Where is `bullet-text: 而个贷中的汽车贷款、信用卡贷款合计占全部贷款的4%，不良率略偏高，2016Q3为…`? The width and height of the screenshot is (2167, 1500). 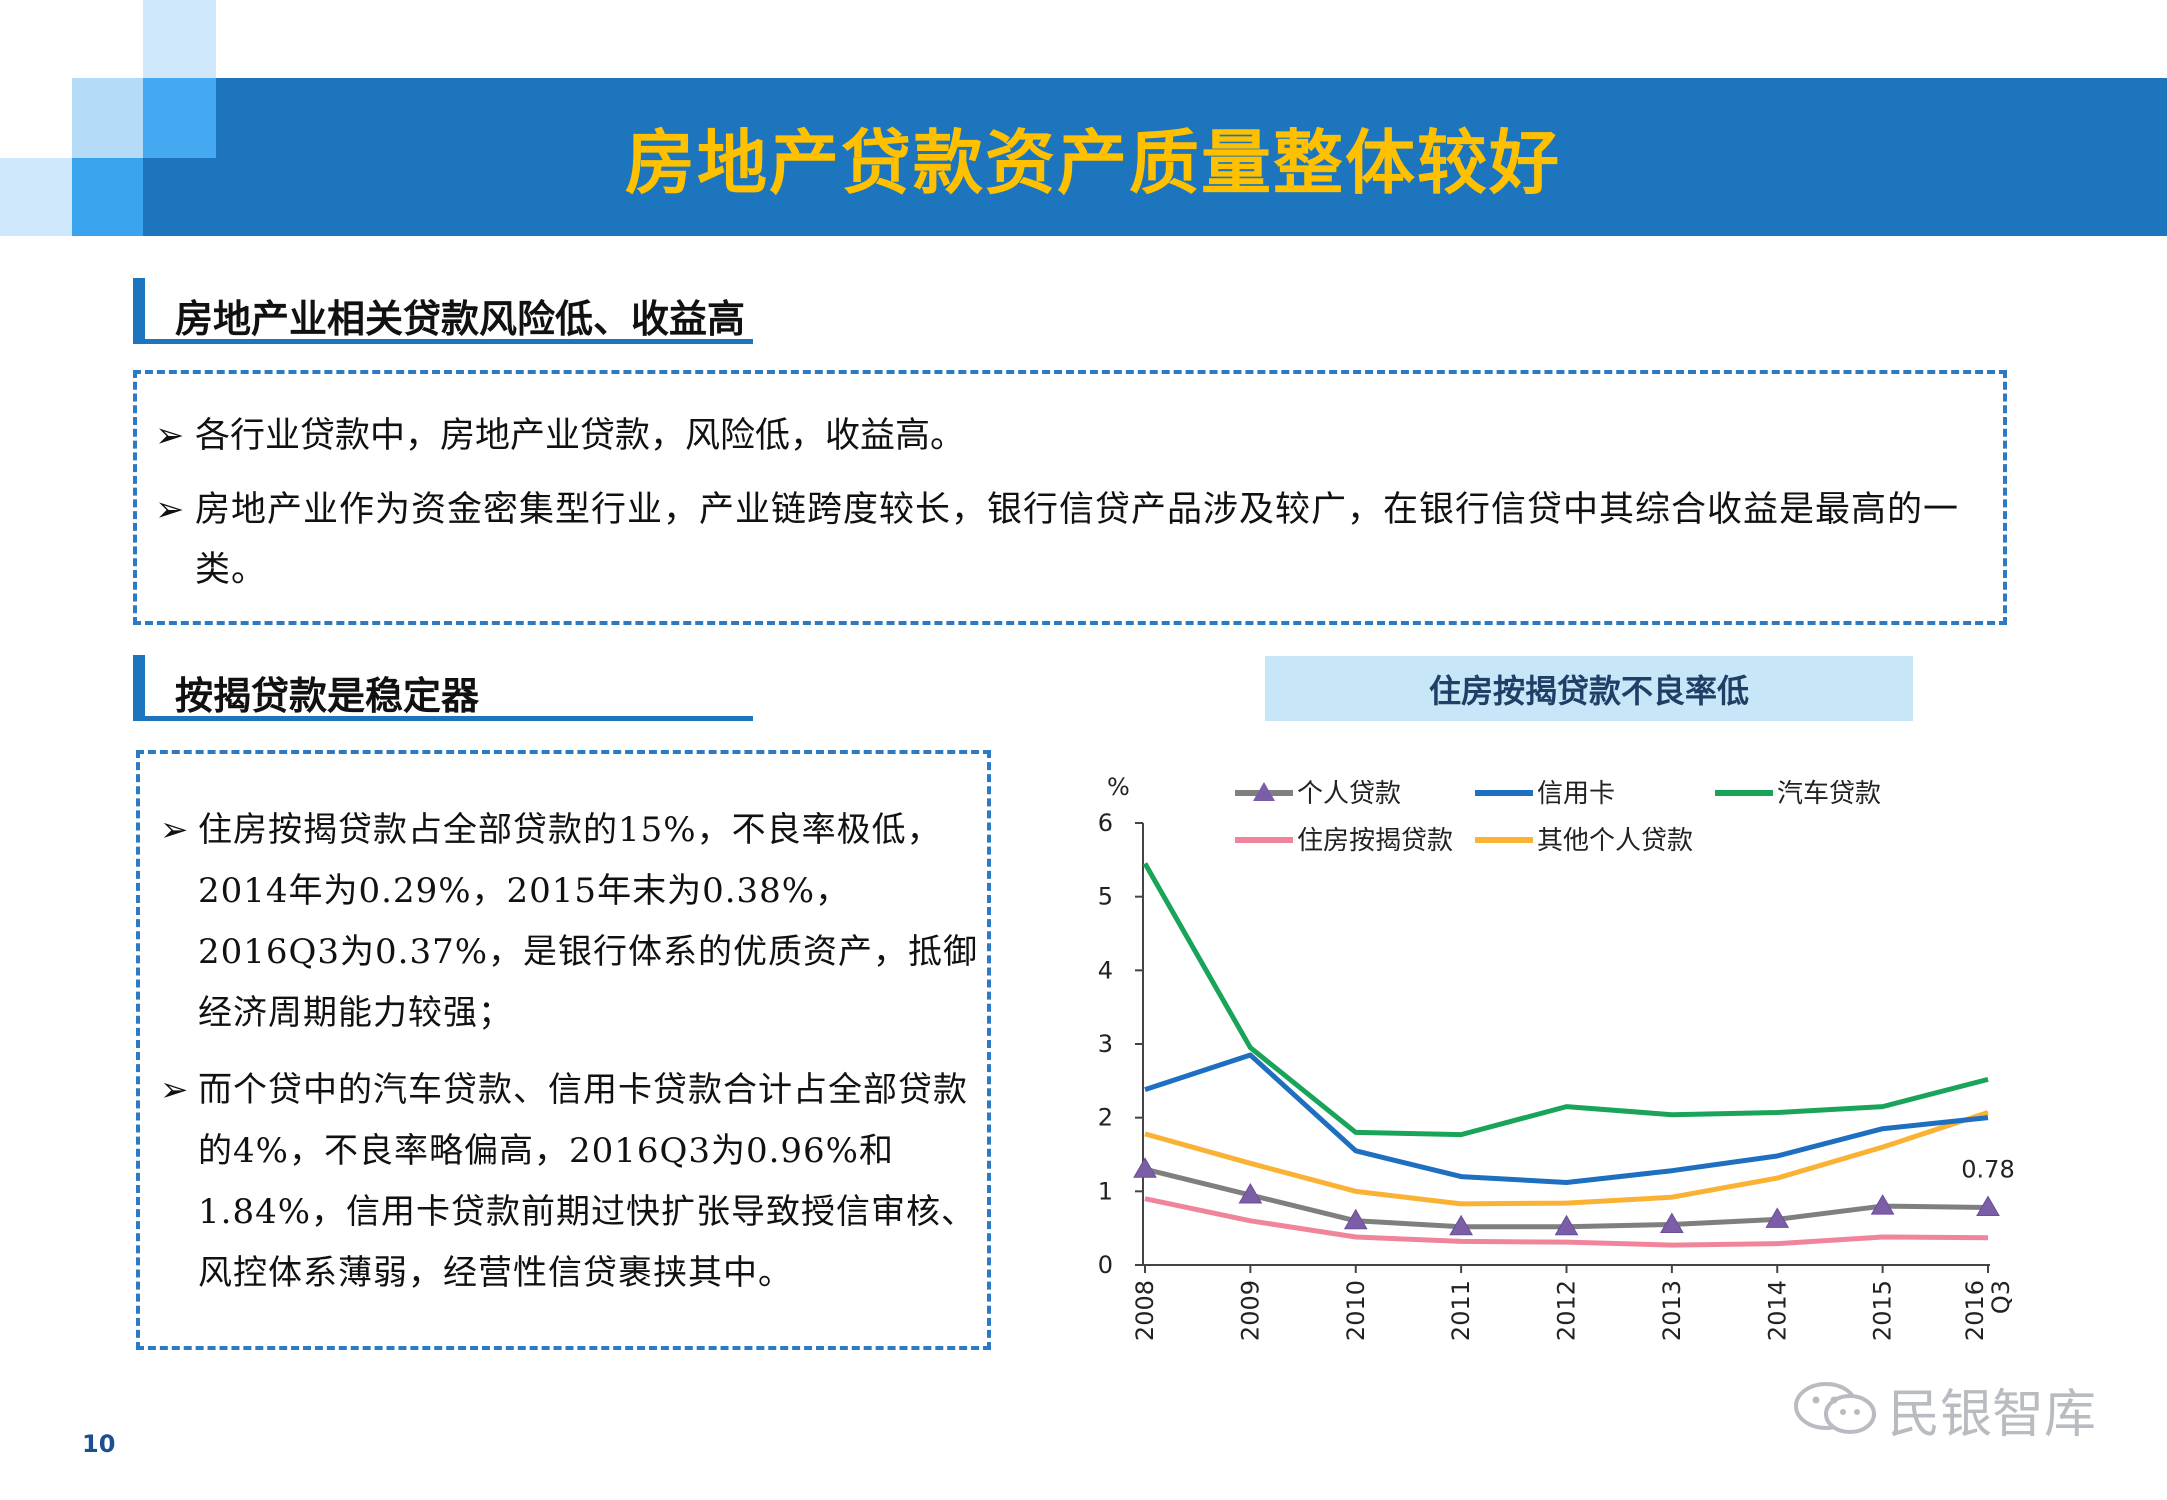 bullet-text: 而个贷中的汽车贷款、信用卡贷款合计占全部贷款的4%，不良率略偏高，2016Q3为… is located at coordinates (587, 1181).